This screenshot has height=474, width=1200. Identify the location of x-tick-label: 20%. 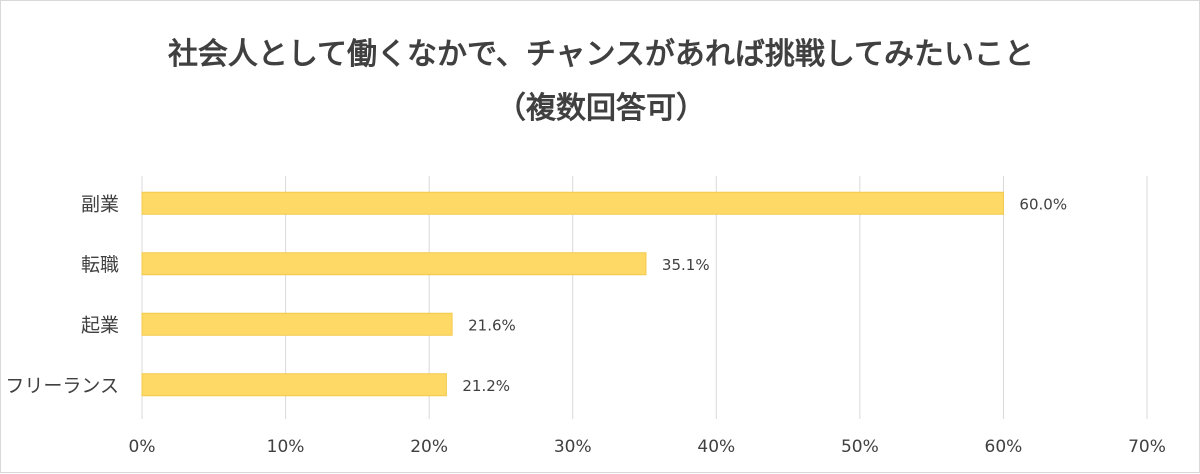
(429, 447).